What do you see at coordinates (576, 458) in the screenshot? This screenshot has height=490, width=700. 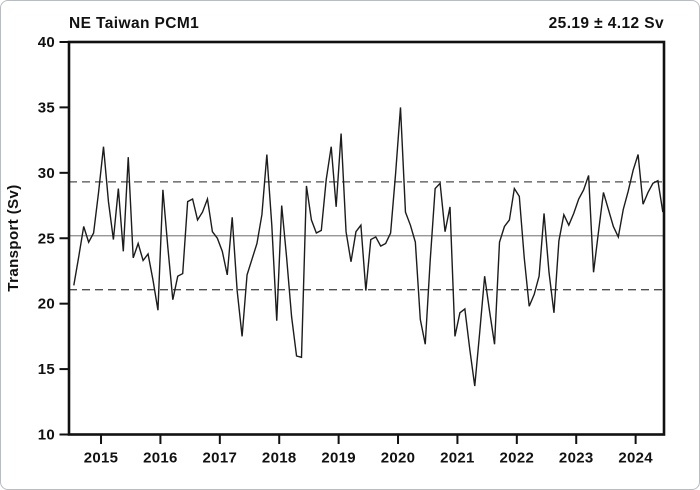 I see `x-tick-label: 2023` at bounding box center [576, 458].